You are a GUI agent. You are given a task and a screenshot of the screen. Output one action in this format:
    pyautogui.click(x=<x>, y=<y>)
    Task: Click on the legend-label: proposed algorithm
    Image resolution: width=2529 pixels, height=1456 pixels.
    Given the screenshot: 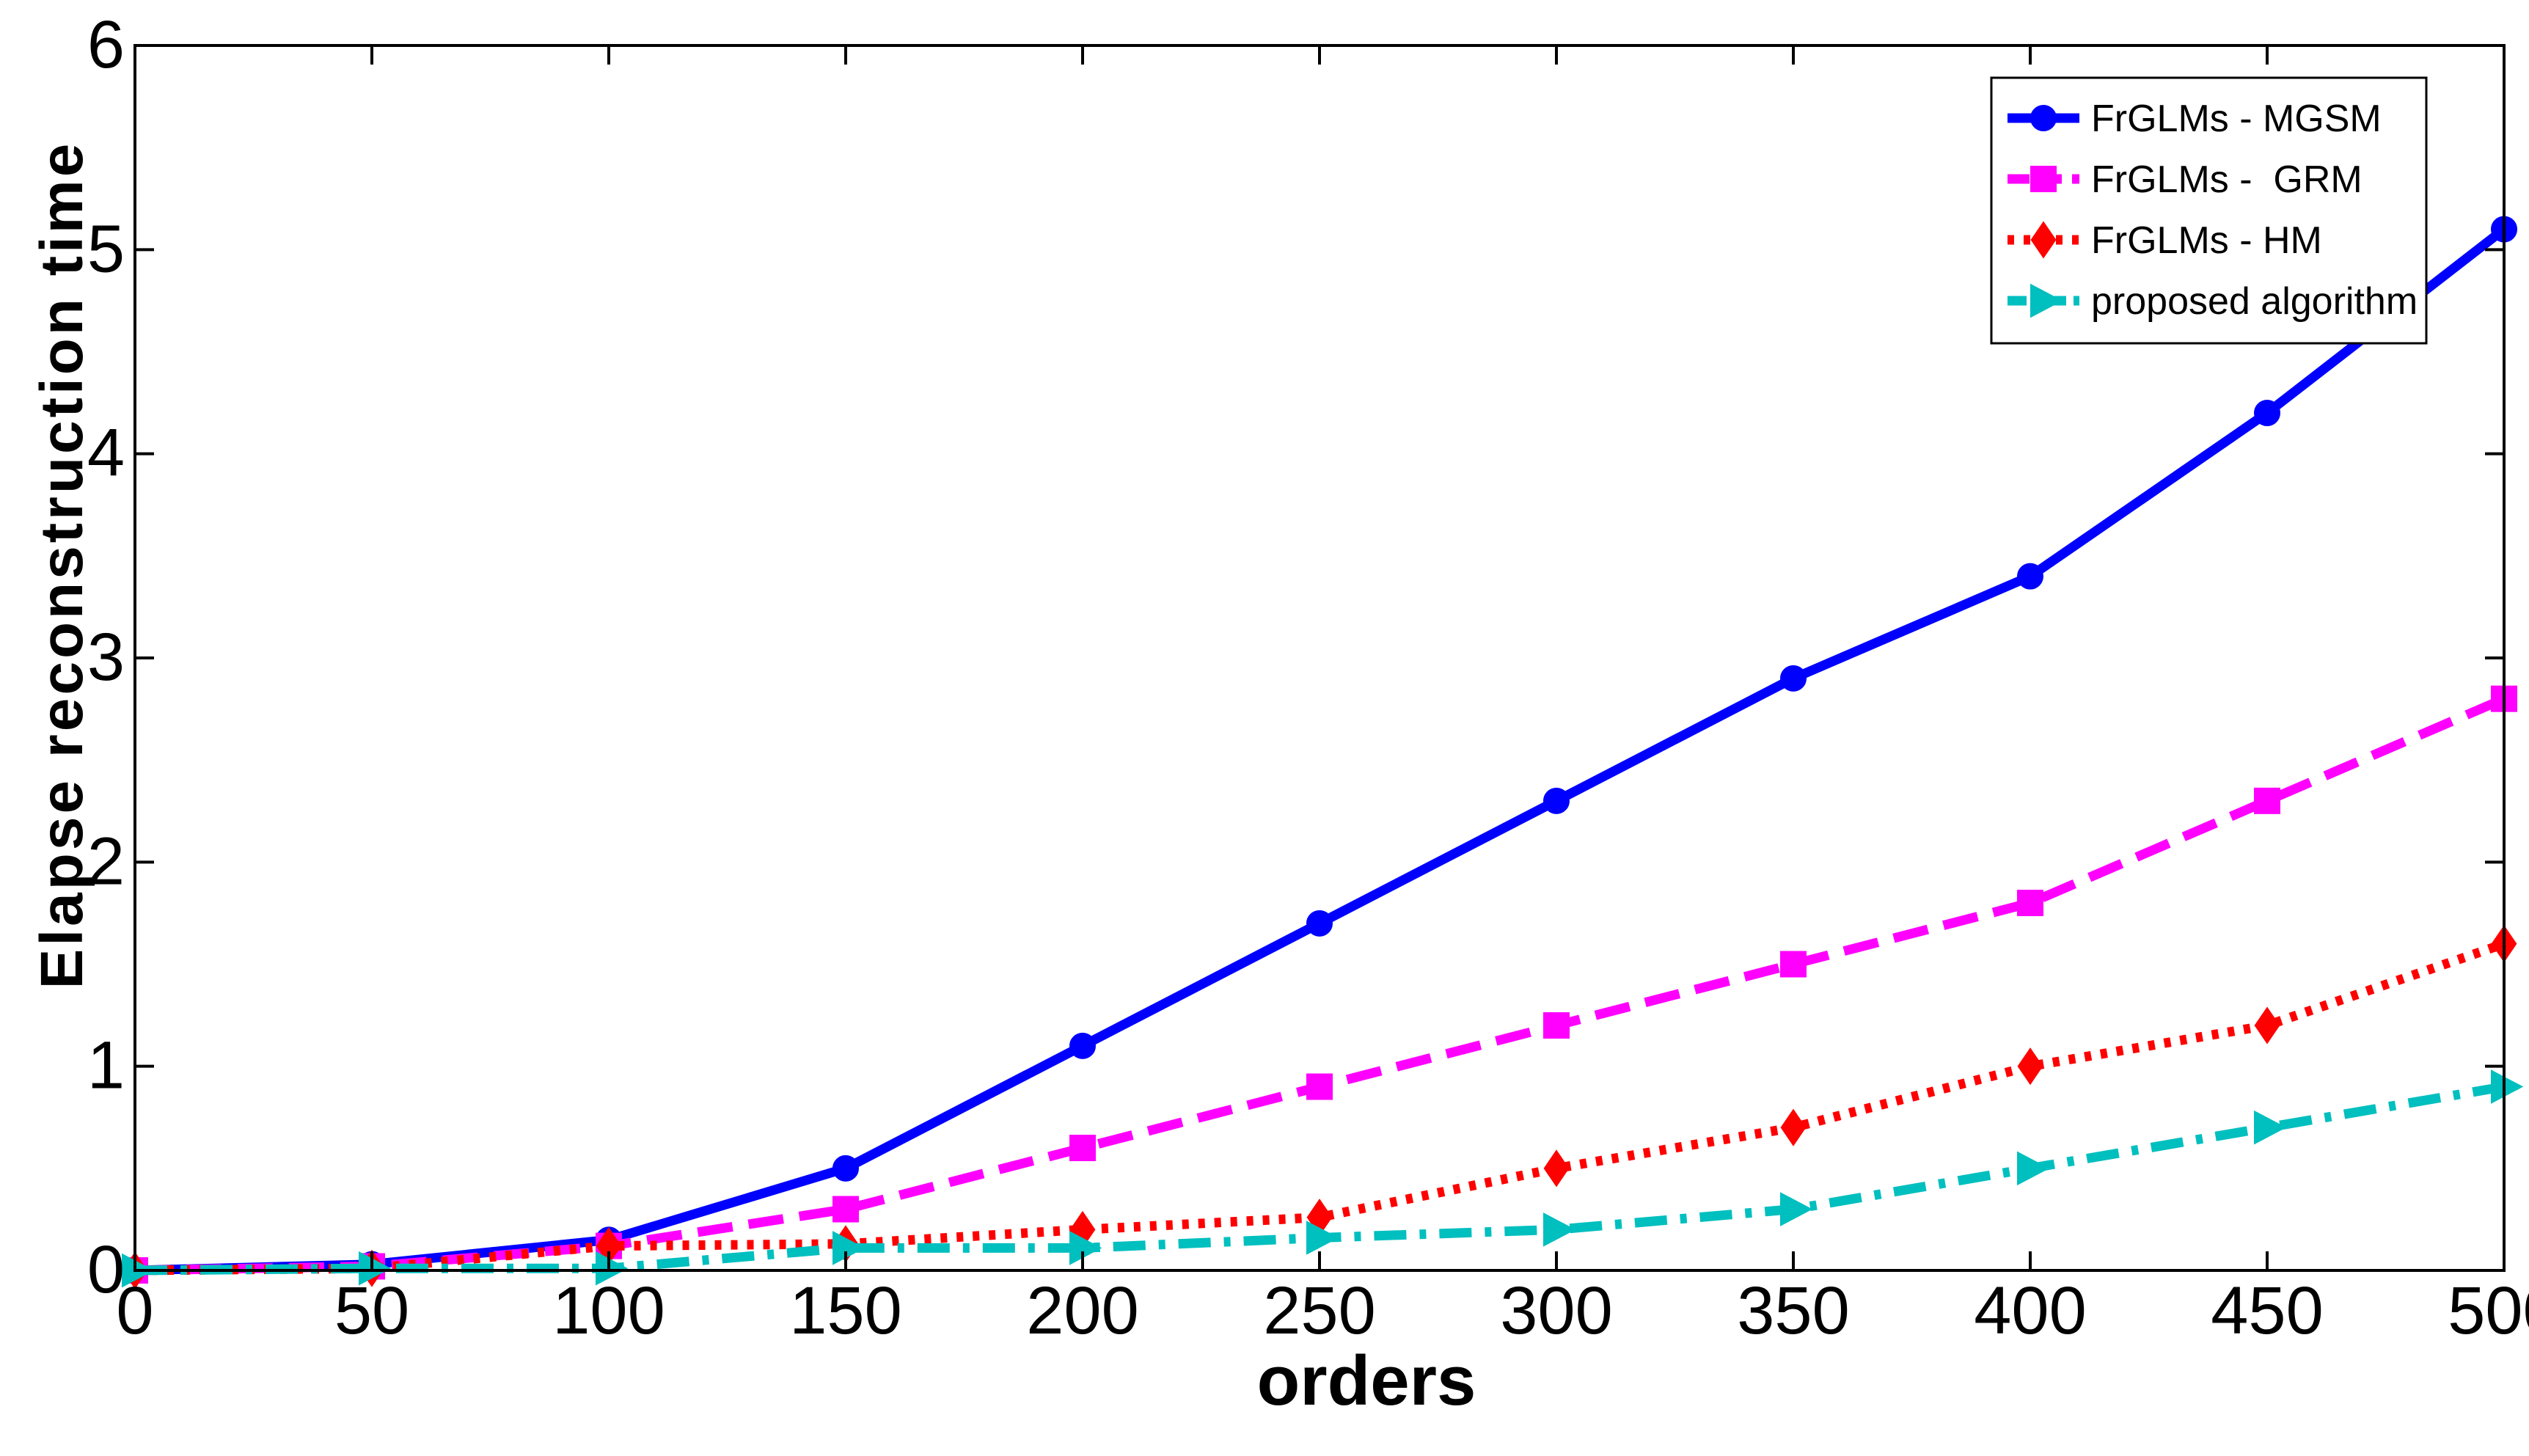 What is the action you would take?
    pyautogui.click(x=2254, y=301)
    